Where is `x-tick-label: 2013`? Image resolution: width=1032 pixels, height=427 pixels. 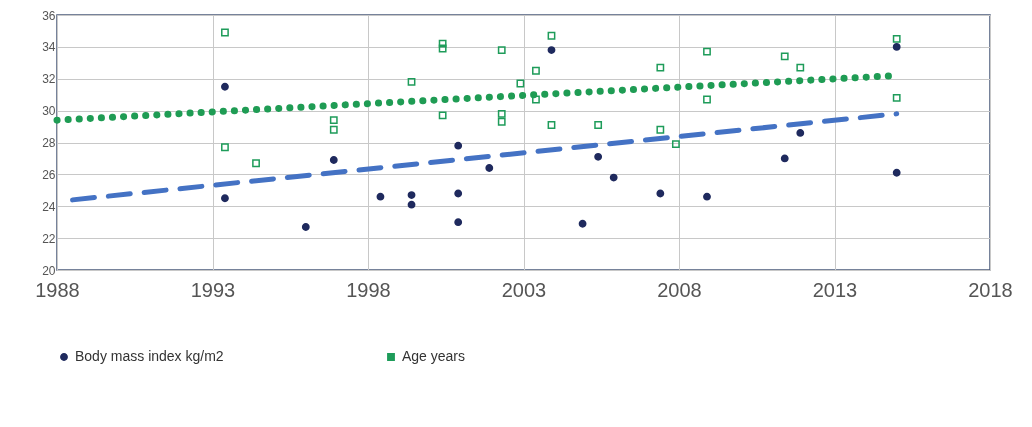
x-tick-label: 2013 is located at coordinates (835, 289).